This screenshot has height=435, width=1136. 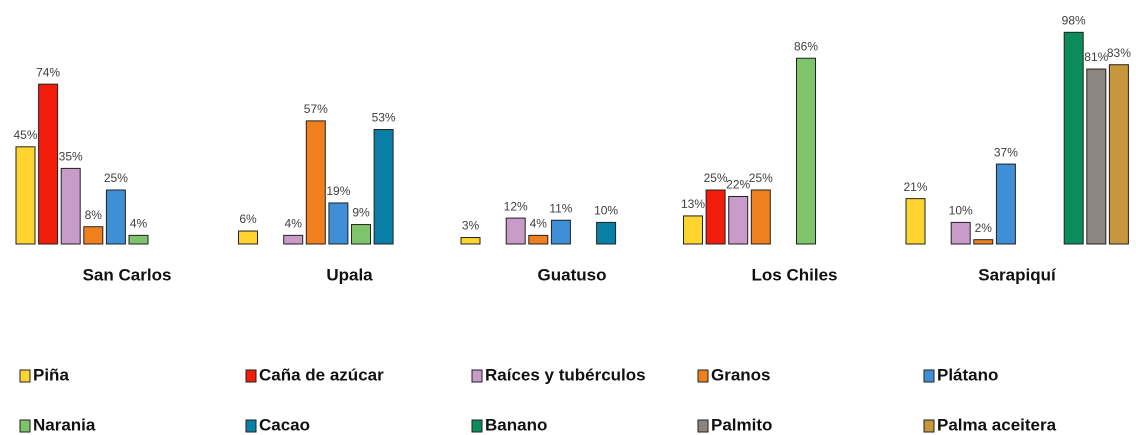 I want to click on data-label: 2%, so click(x=984, y=228).